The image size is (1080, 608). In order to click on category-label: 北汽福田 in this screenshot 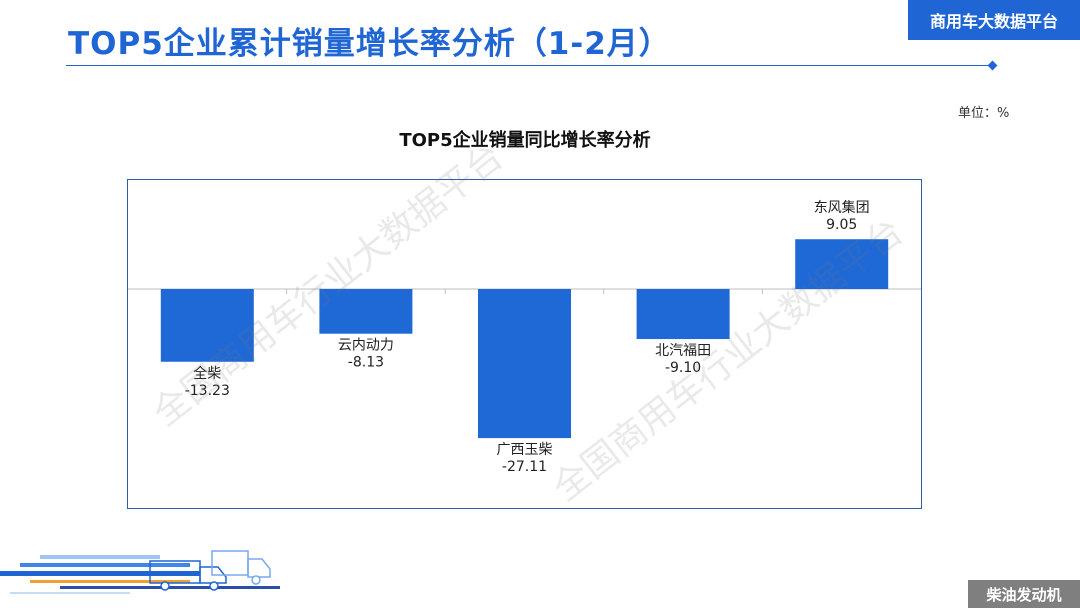, I will do `click(683, 351)`.